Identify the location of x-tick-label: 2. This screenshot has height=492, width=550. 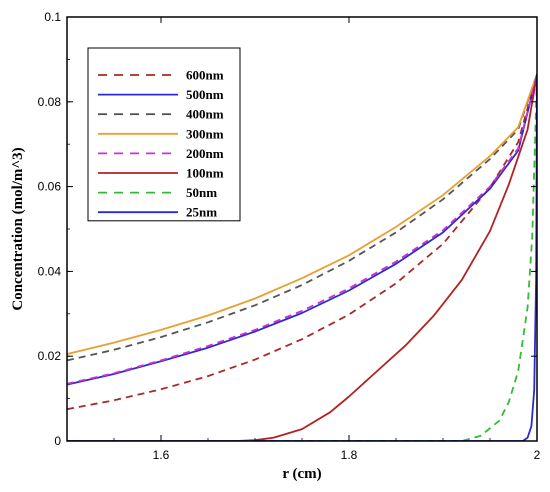
(537, 455).